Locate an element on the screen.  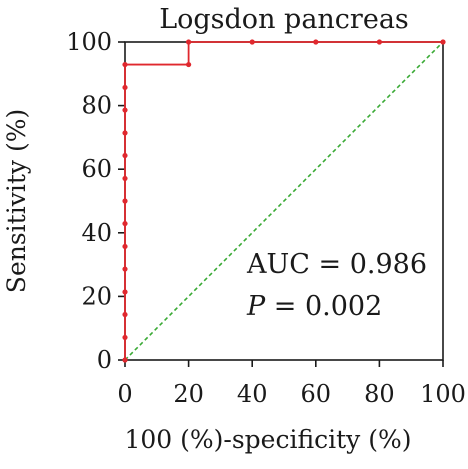
x-tick-label: 0 is located at coordinates (124, 394).